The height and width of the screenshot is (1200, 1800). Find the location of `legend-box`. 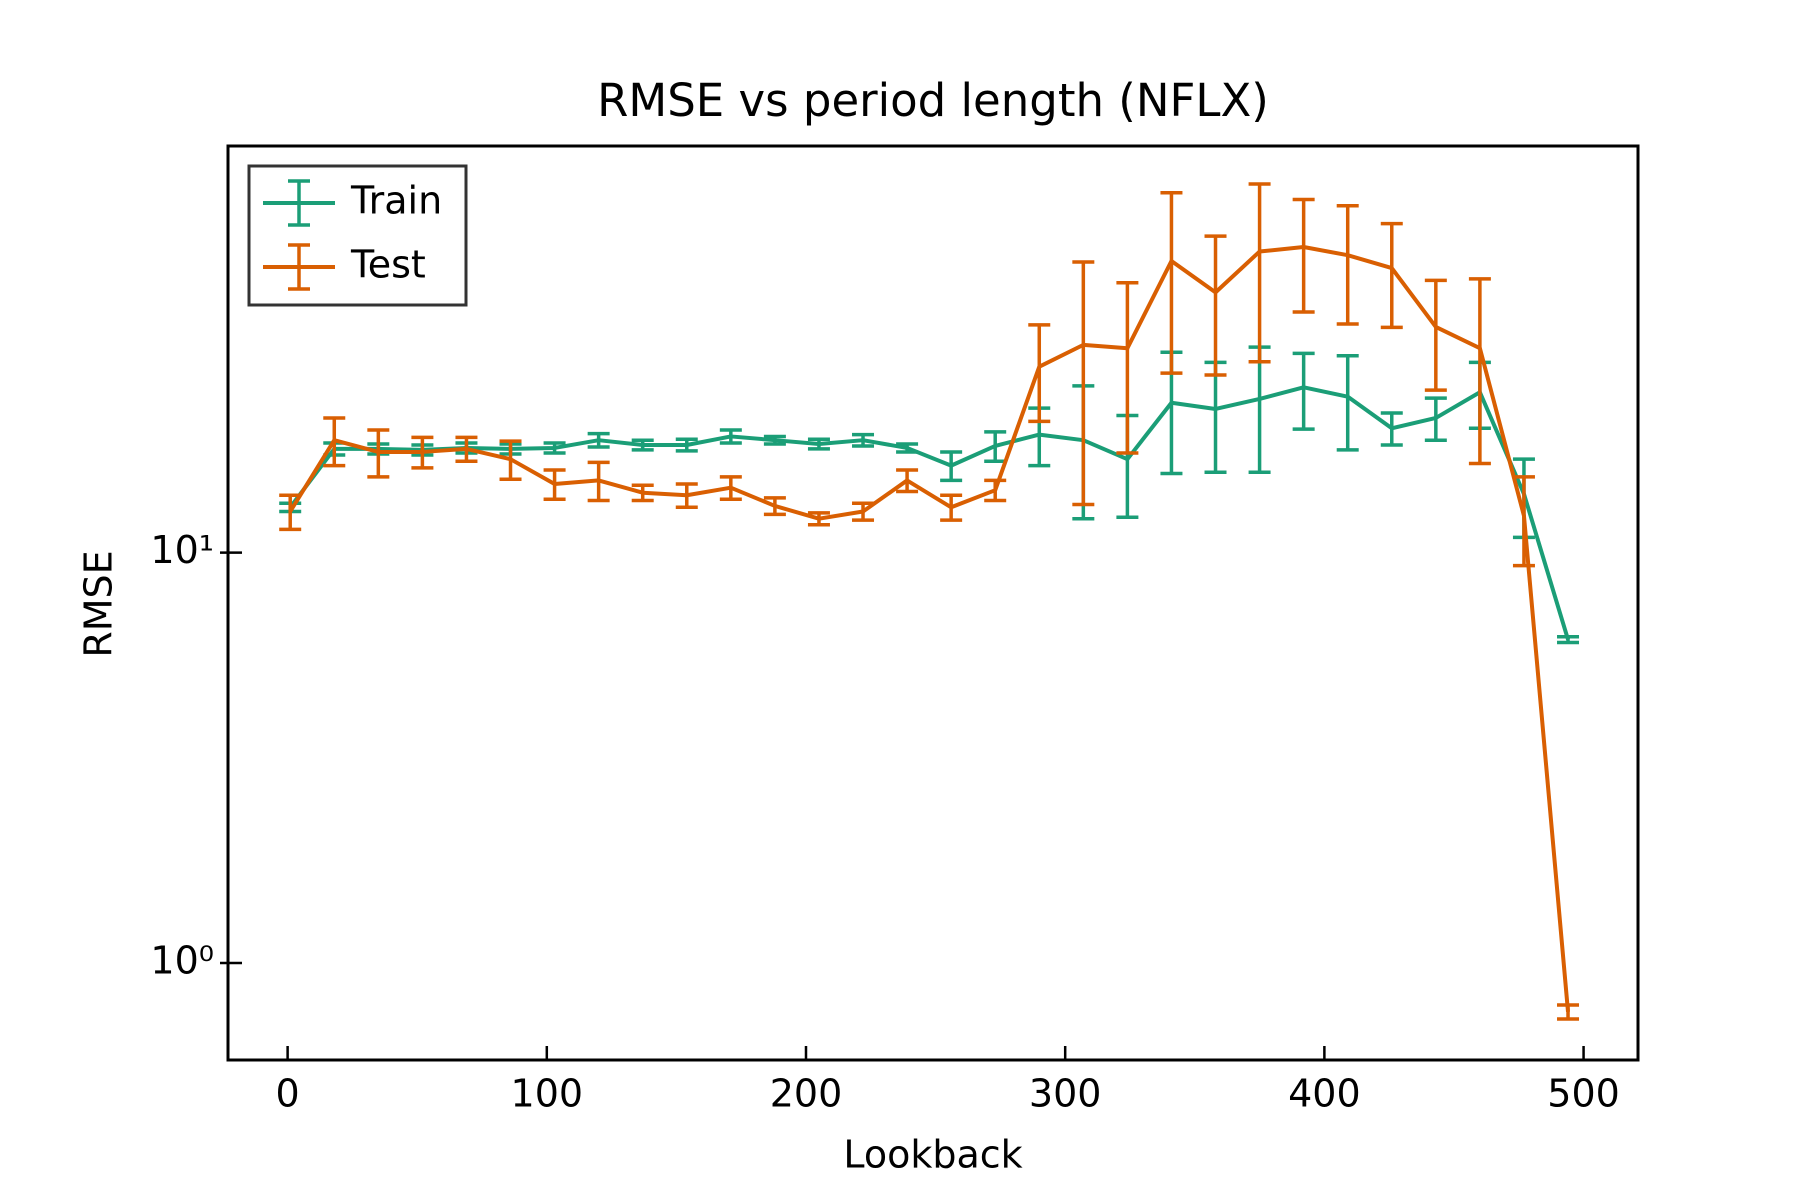

legend-box is located at coordinates (357, 235).